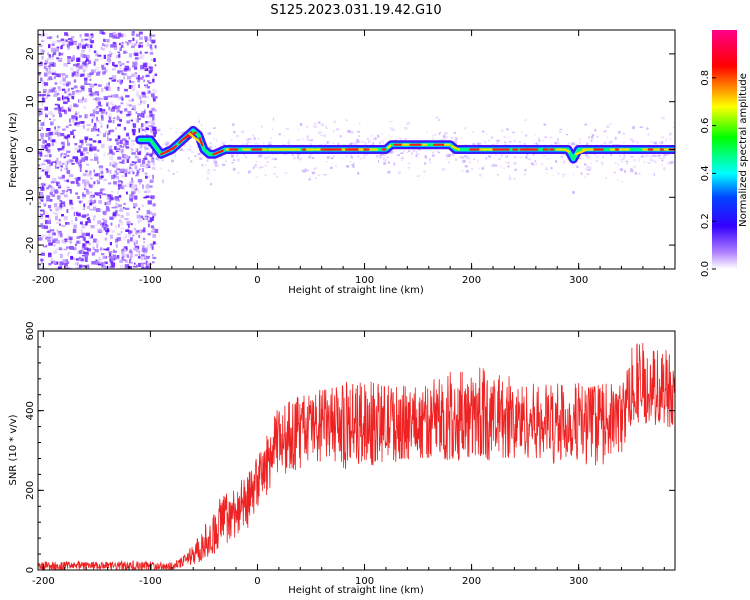  Describe the element at coordinates (195, 138) in the screenshot. I see `ridge-core-dash` at that location.